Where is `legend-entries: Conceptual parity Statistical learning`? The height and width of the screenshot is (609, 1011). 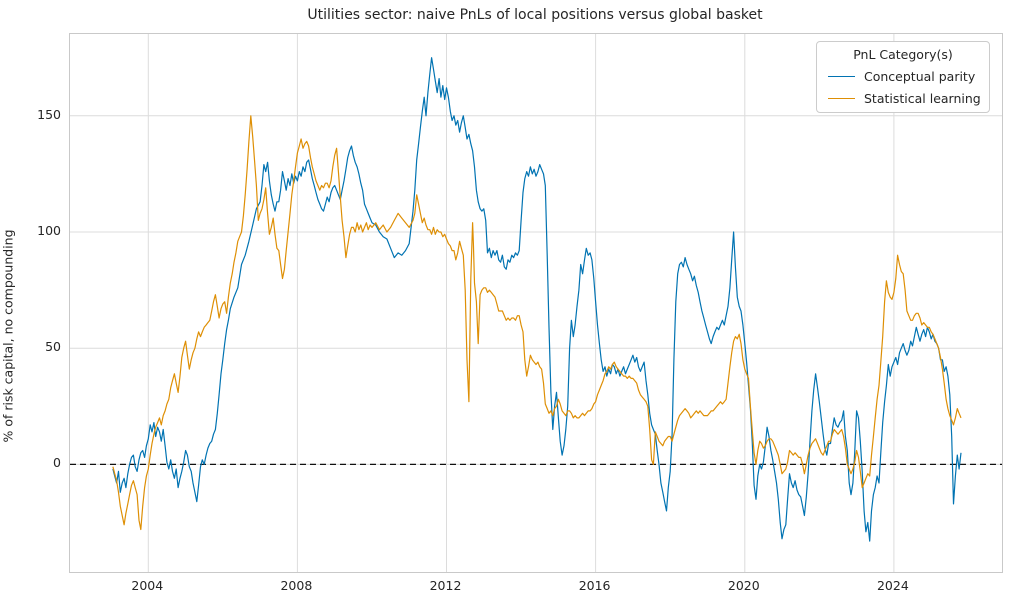
legend-entries: Conceptual parity Statistical learning is located at coordinates (903, 87).